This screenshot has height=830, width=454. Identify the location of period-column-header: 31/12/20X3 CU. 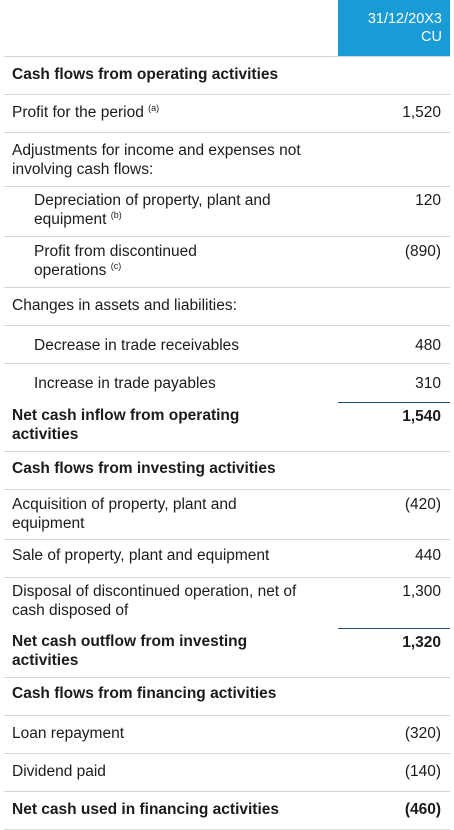
(394, 28).